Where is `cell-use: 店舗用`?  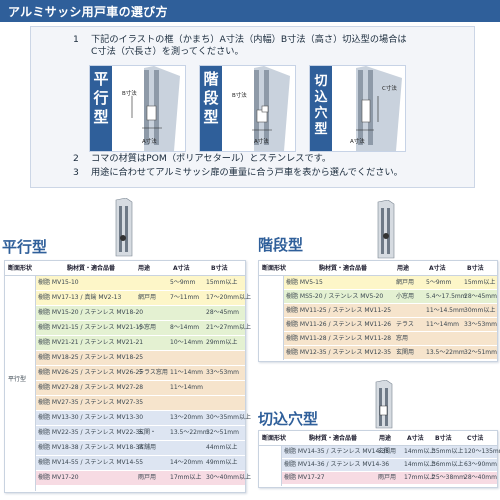 cell-use: 店舗用 is located at coordinates (147, 447).